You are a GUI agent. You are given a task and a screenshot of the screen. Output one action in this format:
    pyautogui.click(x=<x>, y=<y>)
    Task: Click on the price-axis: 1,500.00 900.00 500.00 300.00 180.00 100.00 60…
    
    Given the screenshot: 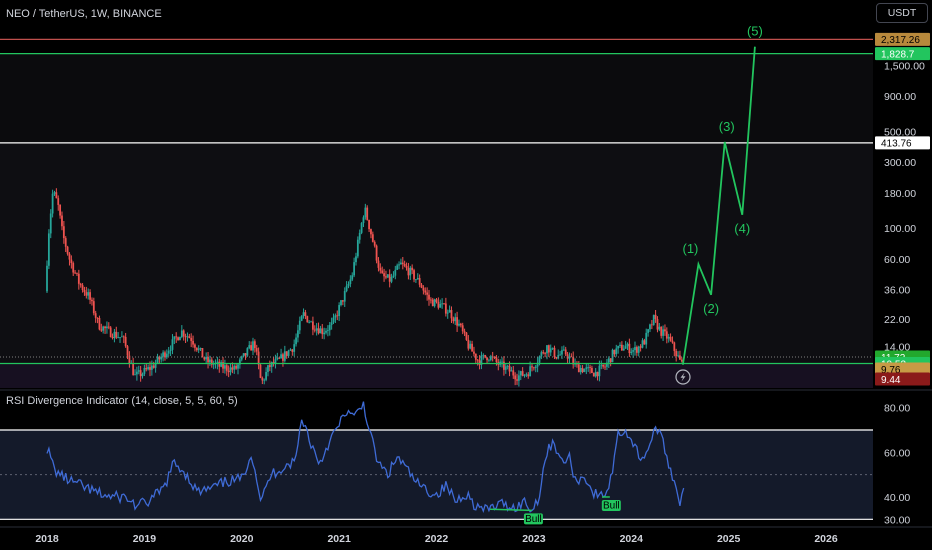 What is the action you would take?
    pyautogui.click(x=902, y=209)
    